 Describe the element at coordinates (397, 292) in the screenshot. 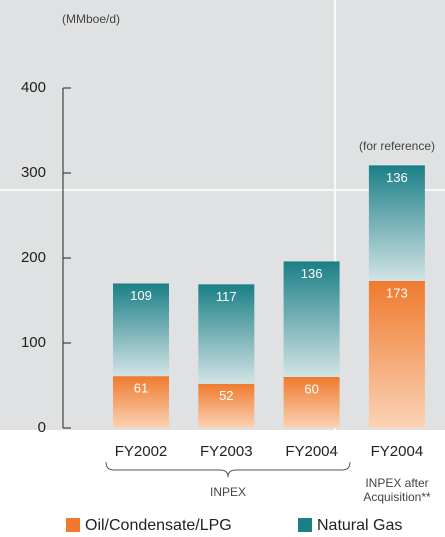

I see `value-label: 173` at that location.